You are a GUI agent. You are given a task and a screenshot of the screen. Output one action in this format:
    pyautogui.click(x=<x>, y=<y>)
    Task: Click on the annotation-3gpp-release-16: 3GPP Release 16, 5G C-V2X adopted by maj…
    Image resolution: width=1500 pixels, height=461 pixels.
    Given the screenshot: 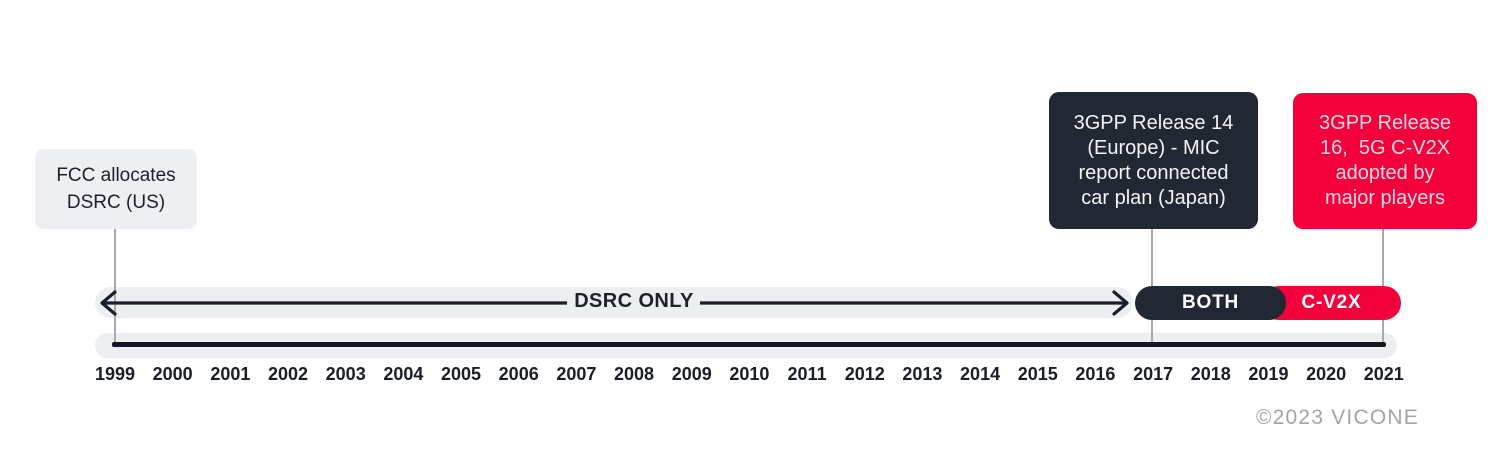 What is the action you would take?
    pyautogui.click(x=1385, y=161)
    